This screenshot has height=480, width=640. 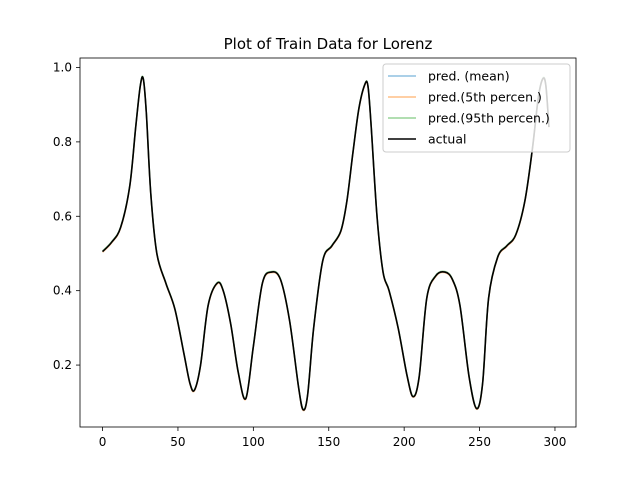 I want to click on x-tick-label: 150, so click(x=328, y=442).